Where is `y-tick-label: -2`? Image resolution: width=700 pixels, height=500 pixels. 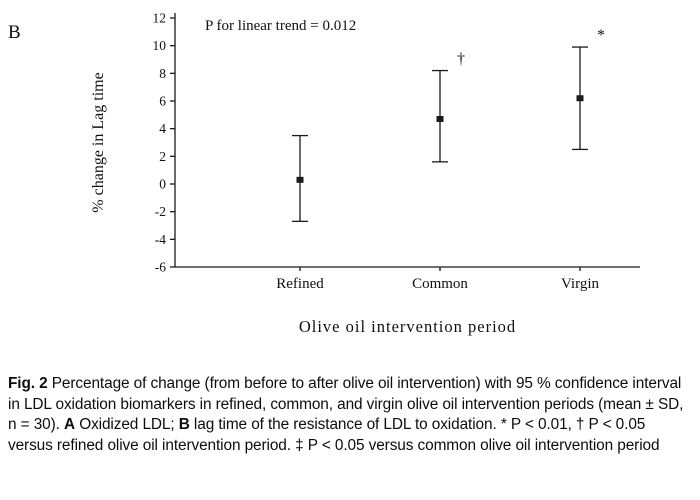
y-tick-label: -2 is located at coordinates (160, 211).